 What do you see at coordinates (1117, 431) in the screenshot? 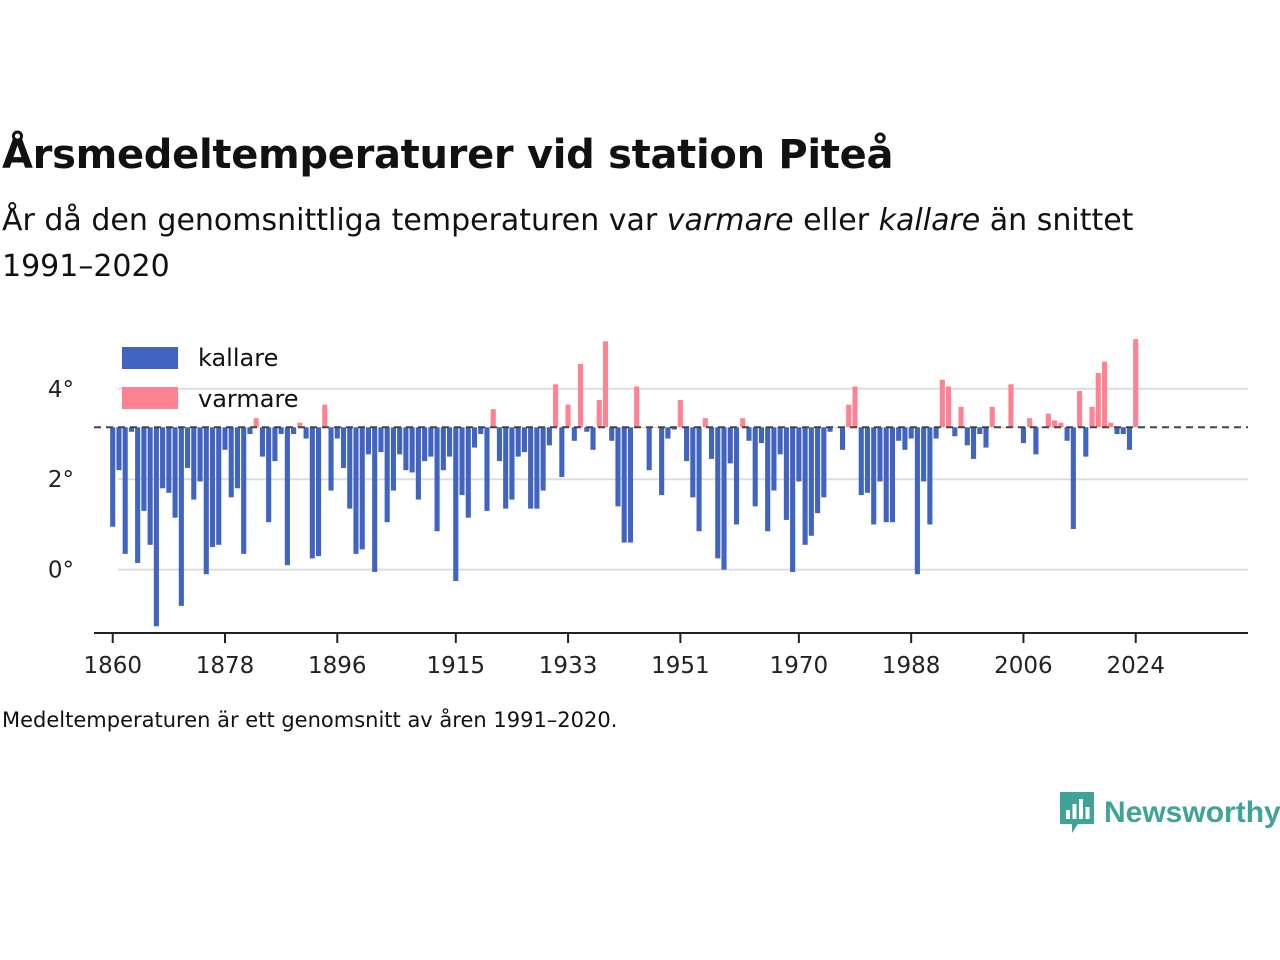
I see `bar-2021` at bounding box center [1117, 431].